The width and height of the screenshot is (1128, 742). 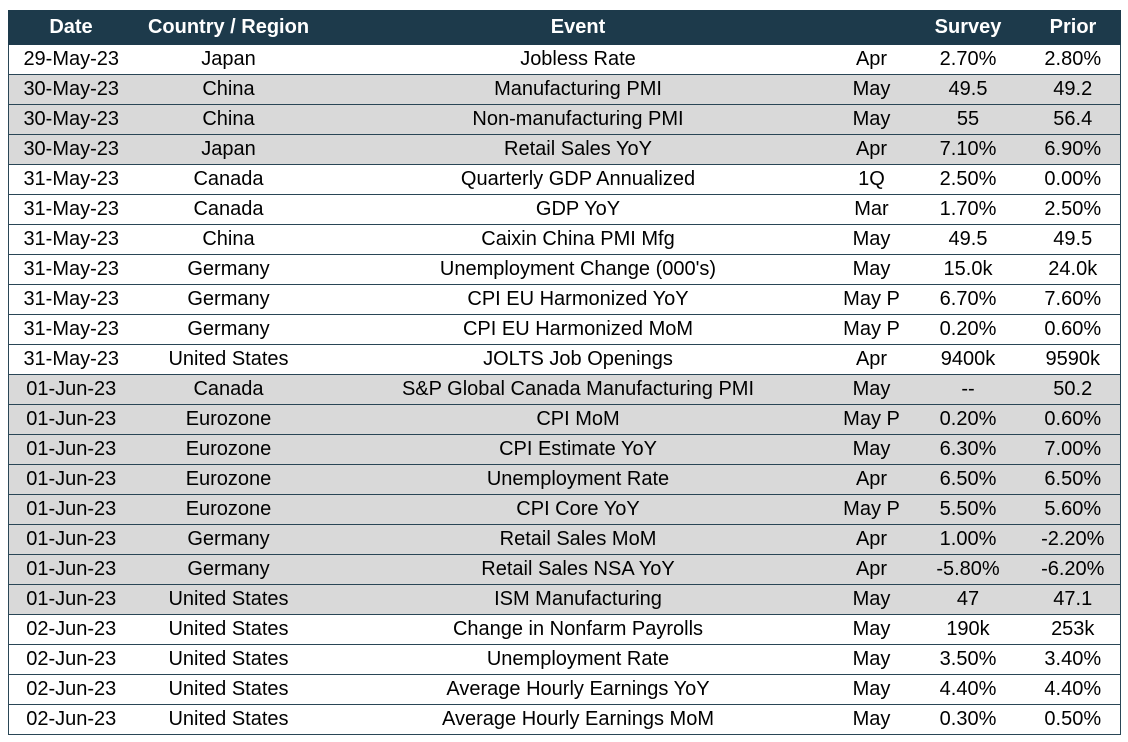 What do you see at coordinates (228, 59) in the screenshot?
I see `country-cell: Japan` at bounding box center [228, 59].